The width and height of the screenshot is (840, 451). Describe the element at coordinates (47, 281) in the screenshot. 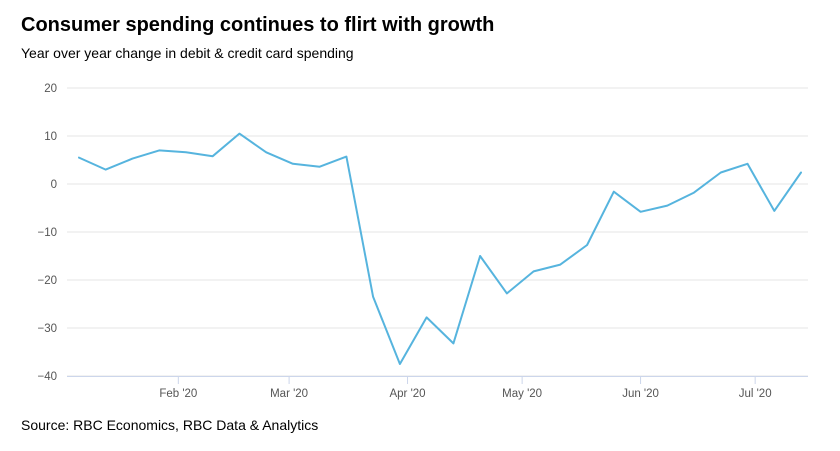

I see `y-tick-label: −20` at that location.